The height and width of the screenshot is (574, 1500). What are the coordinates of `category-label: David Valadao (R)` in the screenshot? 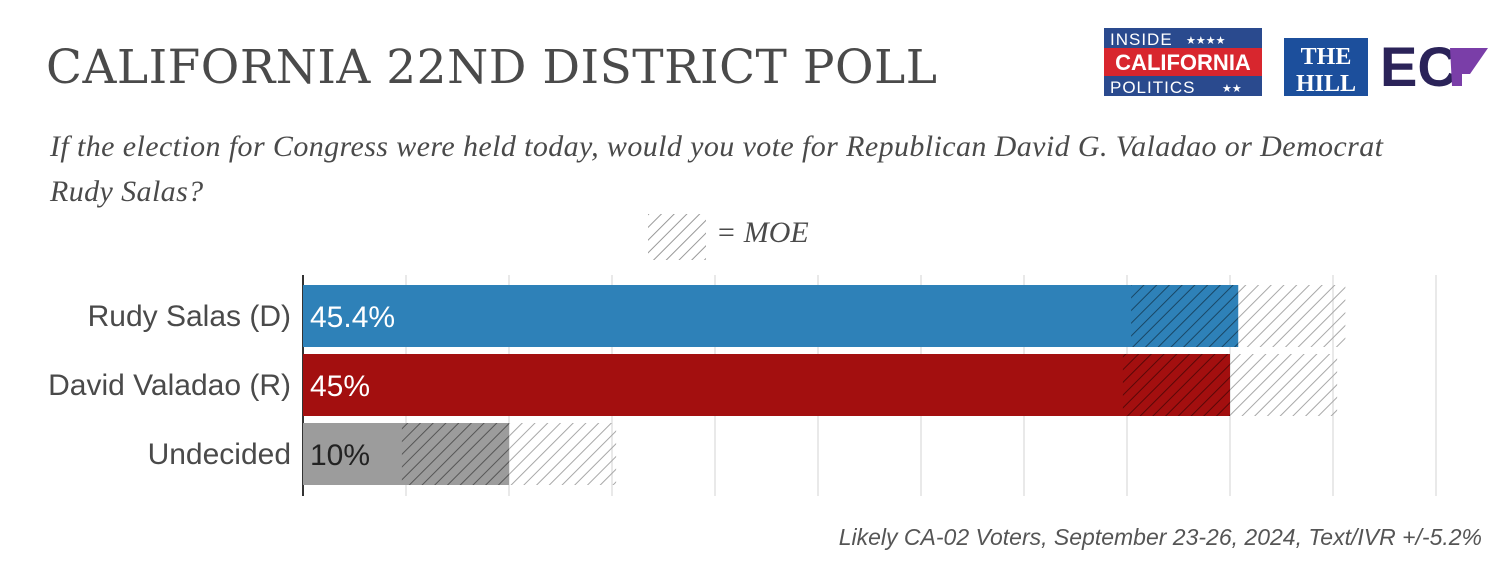 It's located at (169, 385).